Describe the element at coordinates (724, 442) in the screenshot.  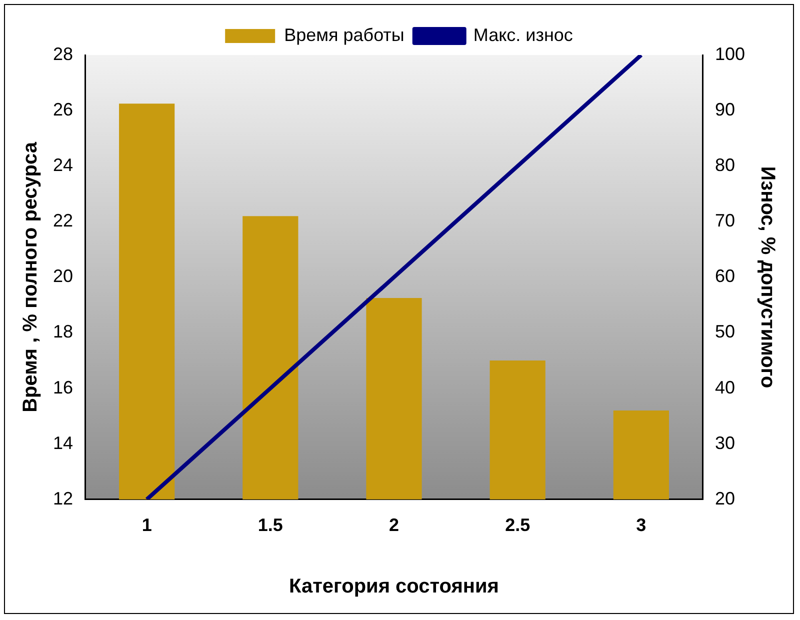
I see `y2-tick-label: 30` at that location.